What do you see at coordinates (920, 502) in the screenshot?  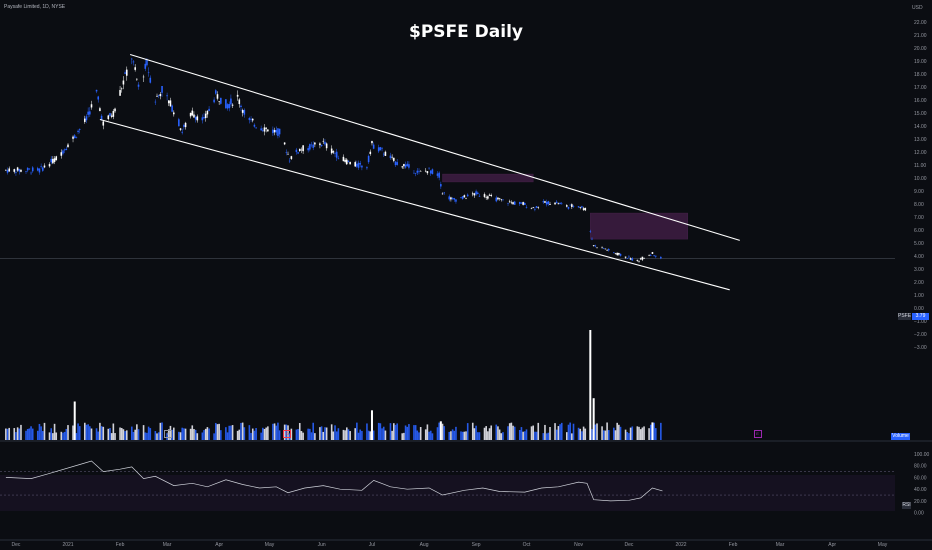 I see `rsi-tick-label: 20.00` at bounding box center [920, 502].